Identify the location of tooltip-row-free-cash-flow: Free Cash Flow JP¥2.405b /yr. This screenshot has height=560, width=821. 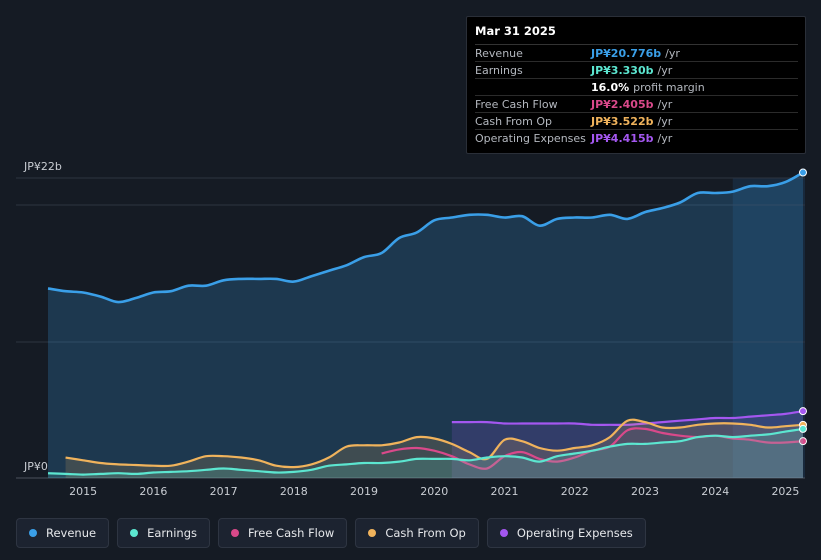
(636, 104).